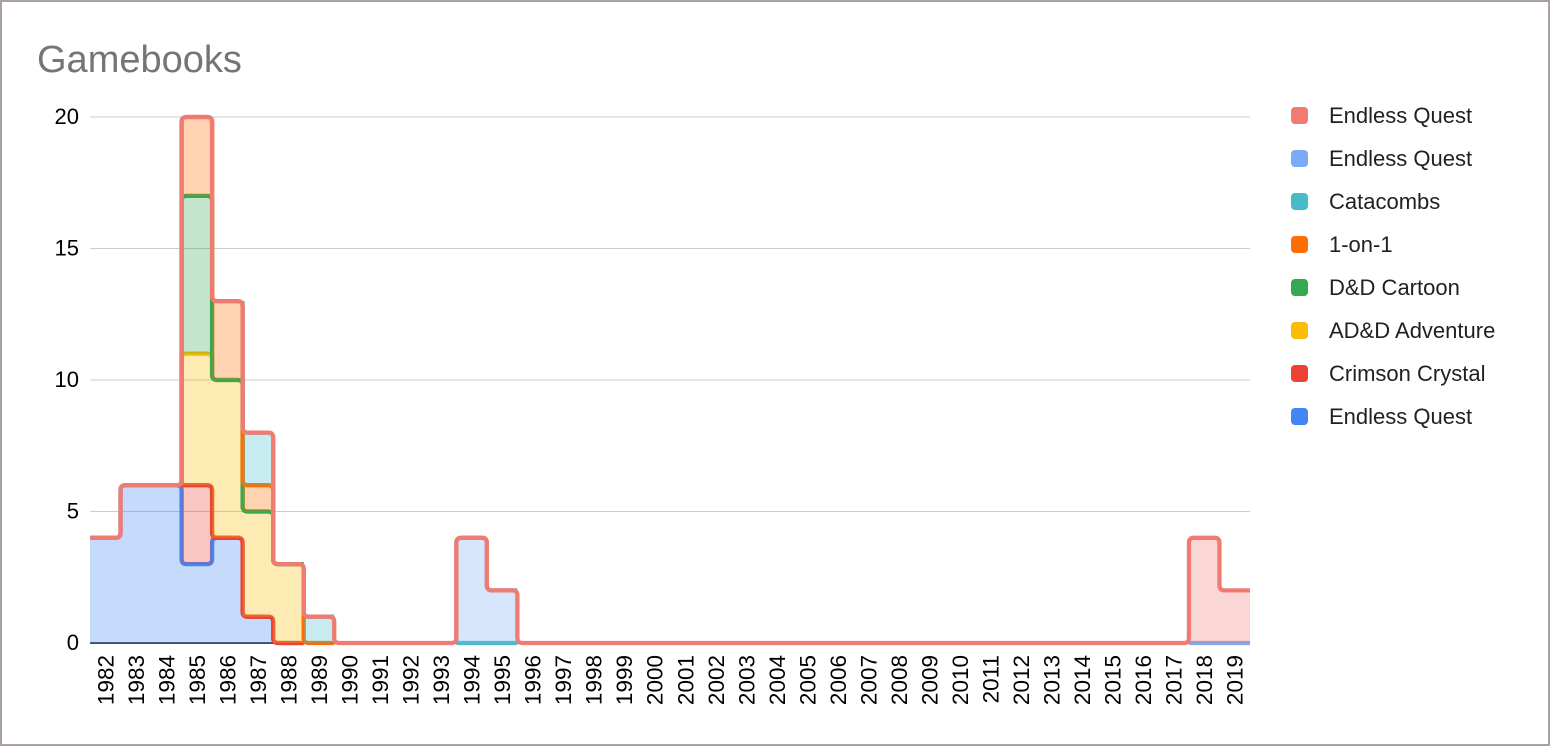 The width and height of the screenshot is (1550, 746). Describe the element at coordinates (1082, 680) in the screenshot. I see `x-axis-label: 2014` at that location.